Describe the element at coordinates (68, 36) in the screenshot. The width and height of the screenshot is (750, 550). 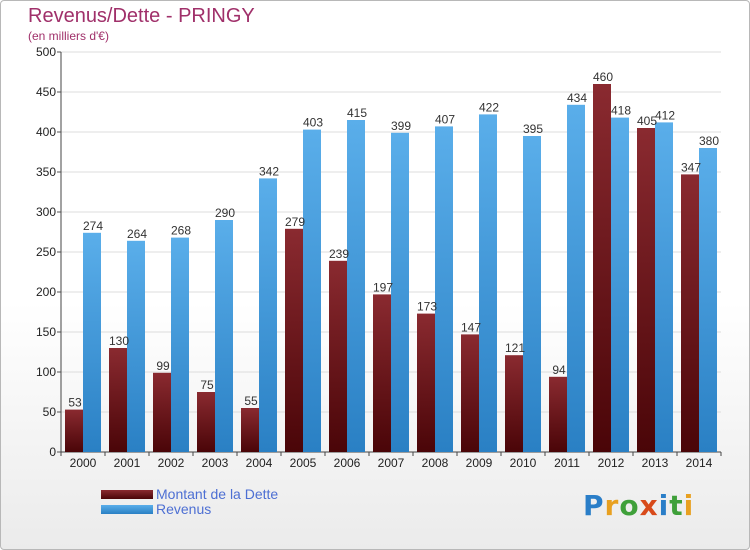
I see `chart-subtitle: (en milliers d'€)` at that location.